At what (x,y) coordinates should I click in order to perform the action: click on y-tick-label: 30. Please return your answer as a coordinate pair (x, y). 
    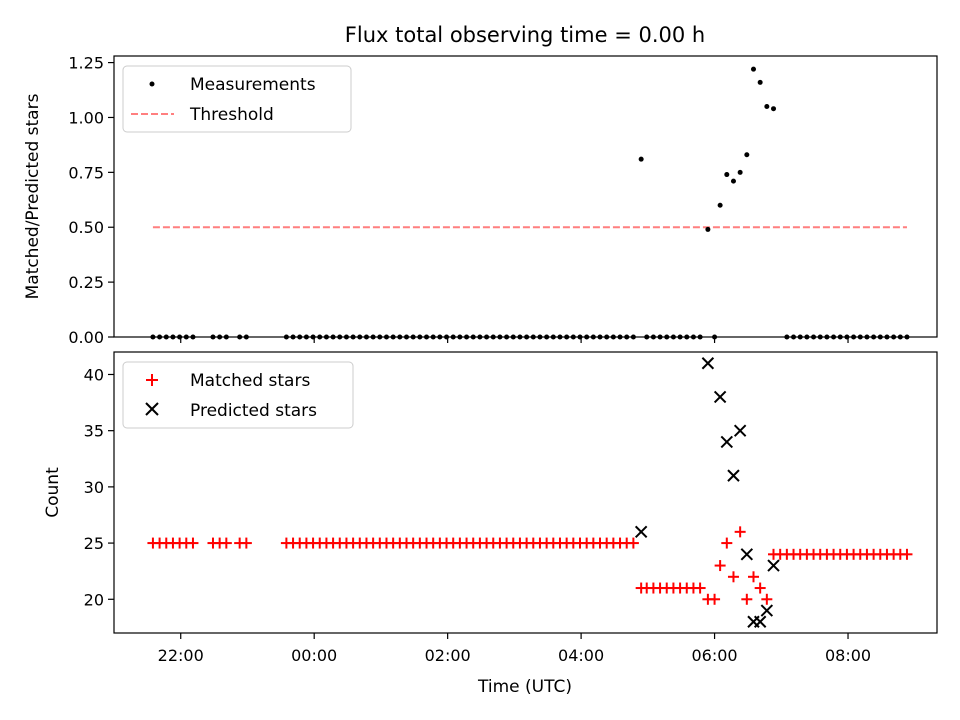
    Looking at the image, I should click on (94, 487).